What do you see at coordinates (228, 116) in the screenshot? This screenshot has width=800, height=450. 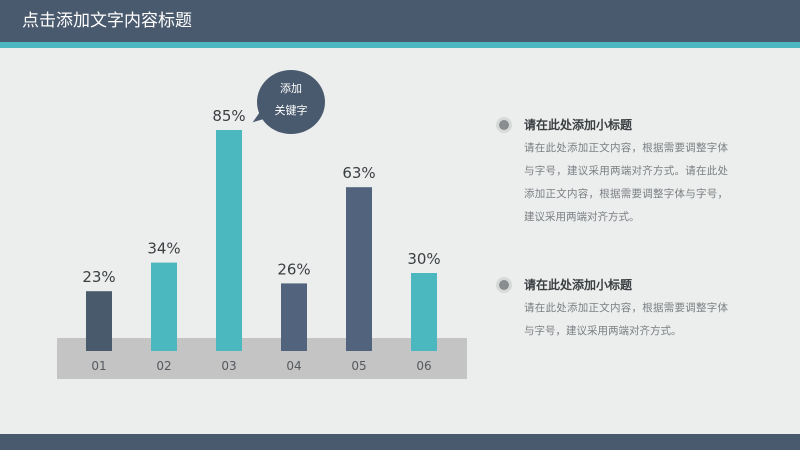 I see `value-label-03: 85%` at bounding box center [228, 116].